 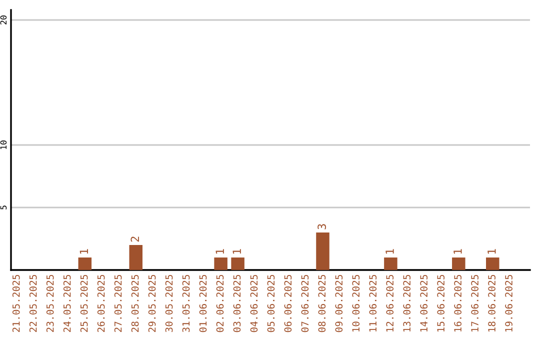 What do you see at coordinates (322, 227) in the screenshot?
I see `data-label: 3` at bounding box center [322, 227].